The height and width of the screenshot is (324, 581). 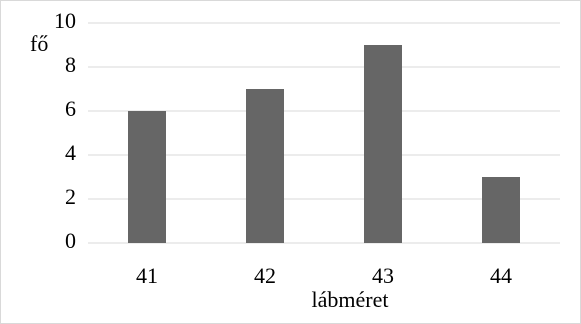 I want to click on y-tick-label: 2, so click(x=70, y=196).